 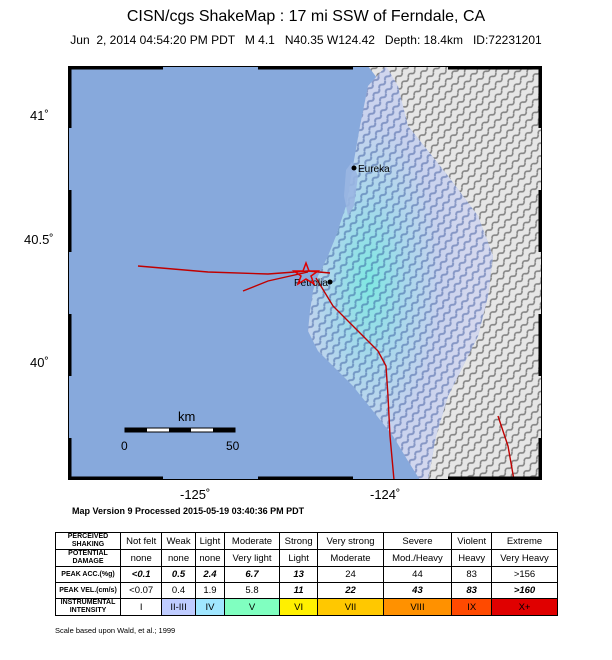 What do you see at coordinates (374, 169) in the screenshot?
I see `city-label-eureka: Eureka` at bounding box center [374, 169].